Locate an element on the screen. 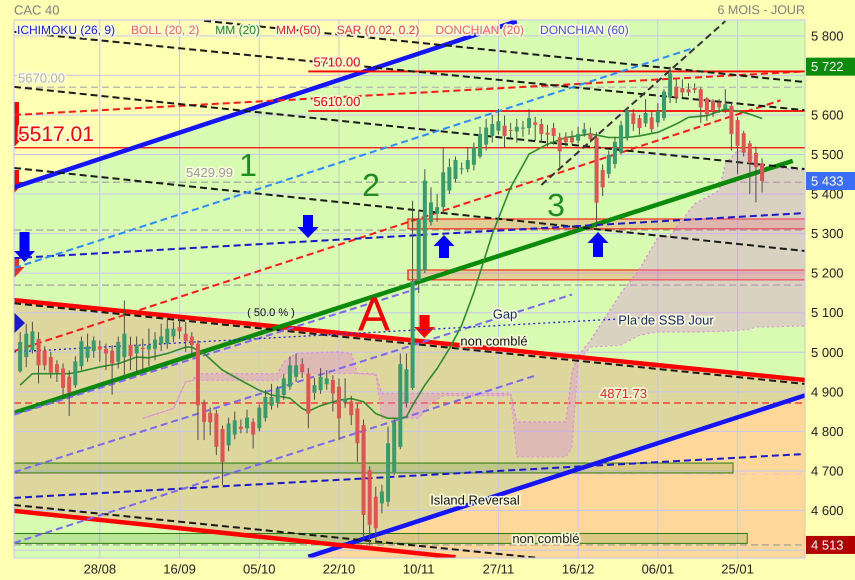 Image resolution: width=855 pixels, height=580 pixels. band-label: non comblé is located at coordinates (546, 538).